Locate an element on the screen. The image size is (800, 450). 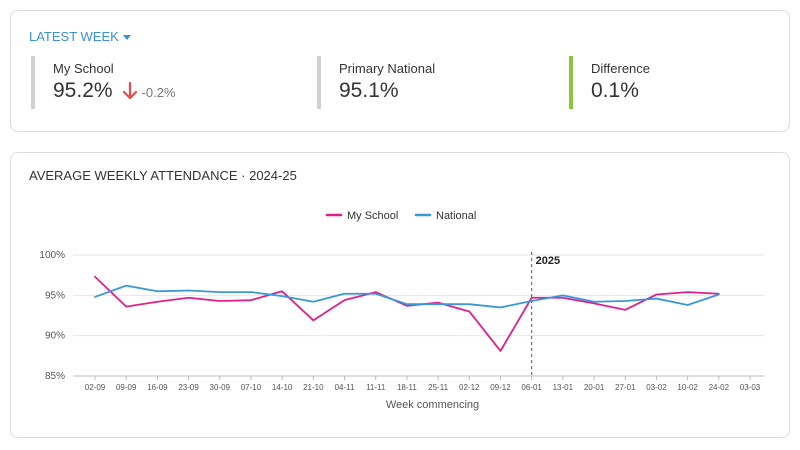
series-line-national is located at coordinates (407, 296).